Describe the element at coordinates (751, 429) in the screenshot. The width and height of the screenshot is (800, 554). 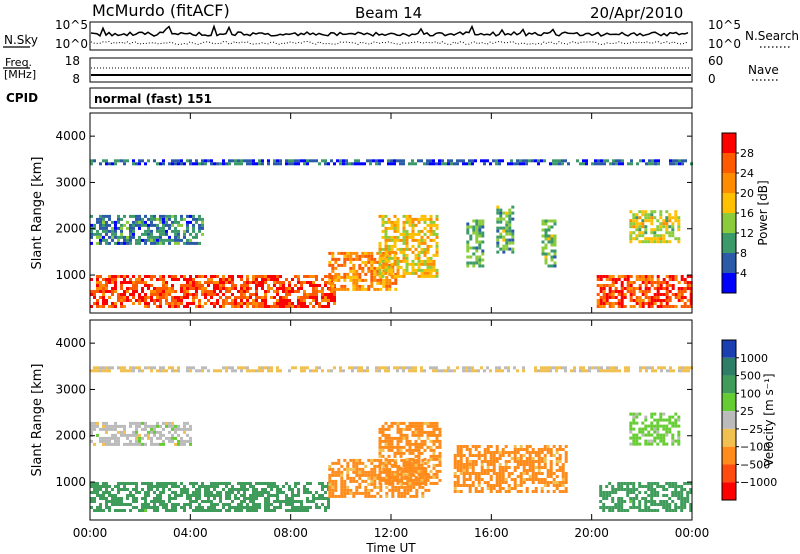
I see `colorbar-tick-label: −25` at that location.